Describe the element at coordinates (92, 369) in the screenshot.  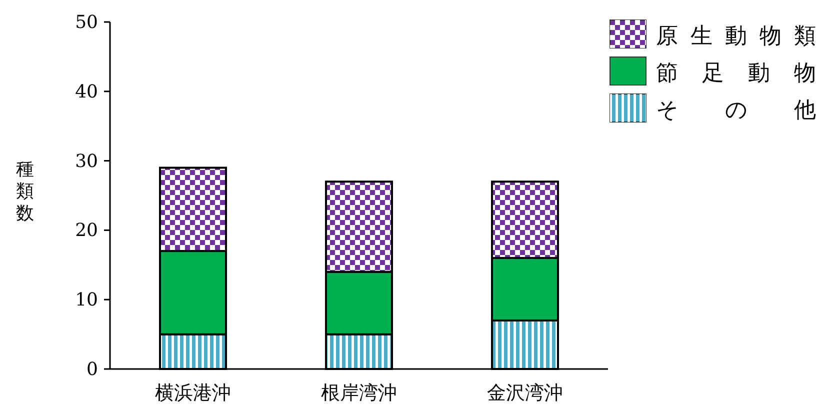
I see `y-tick-label: 0` at that location.